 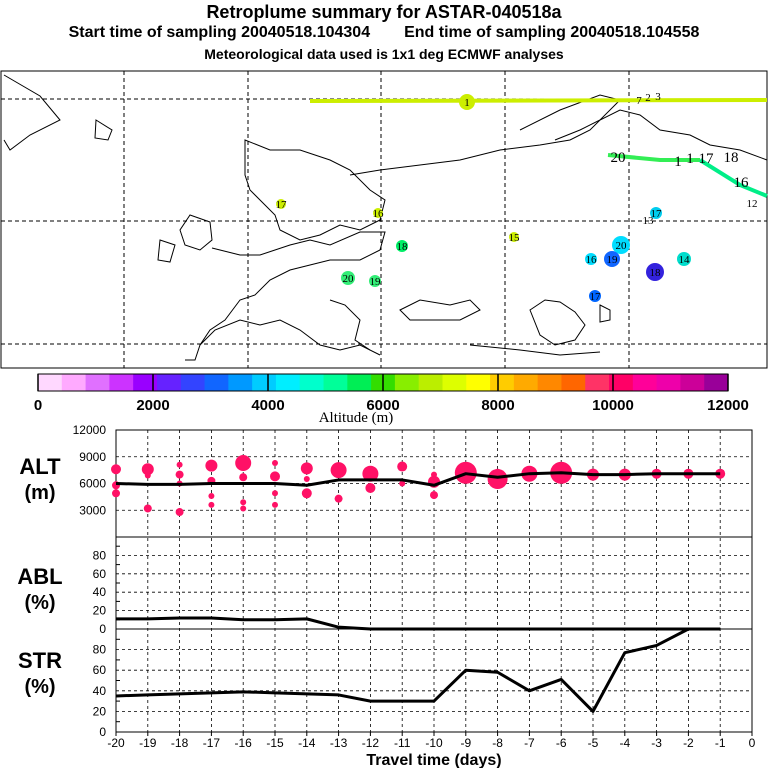 I want to click on trajectory-tracks, so click(x=538, y=148).